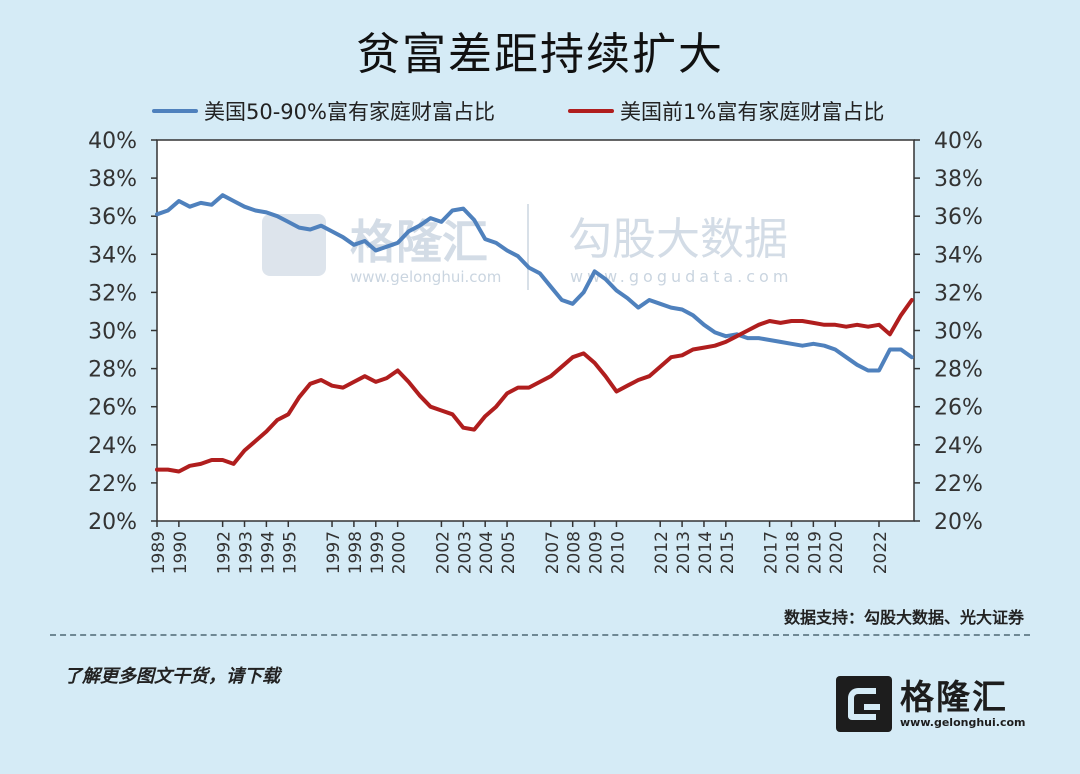  I want to click on chart-legend: 美国50-90%富有家庭财富占比 美国前1%富有家庭财富占比, so click(540, 111).